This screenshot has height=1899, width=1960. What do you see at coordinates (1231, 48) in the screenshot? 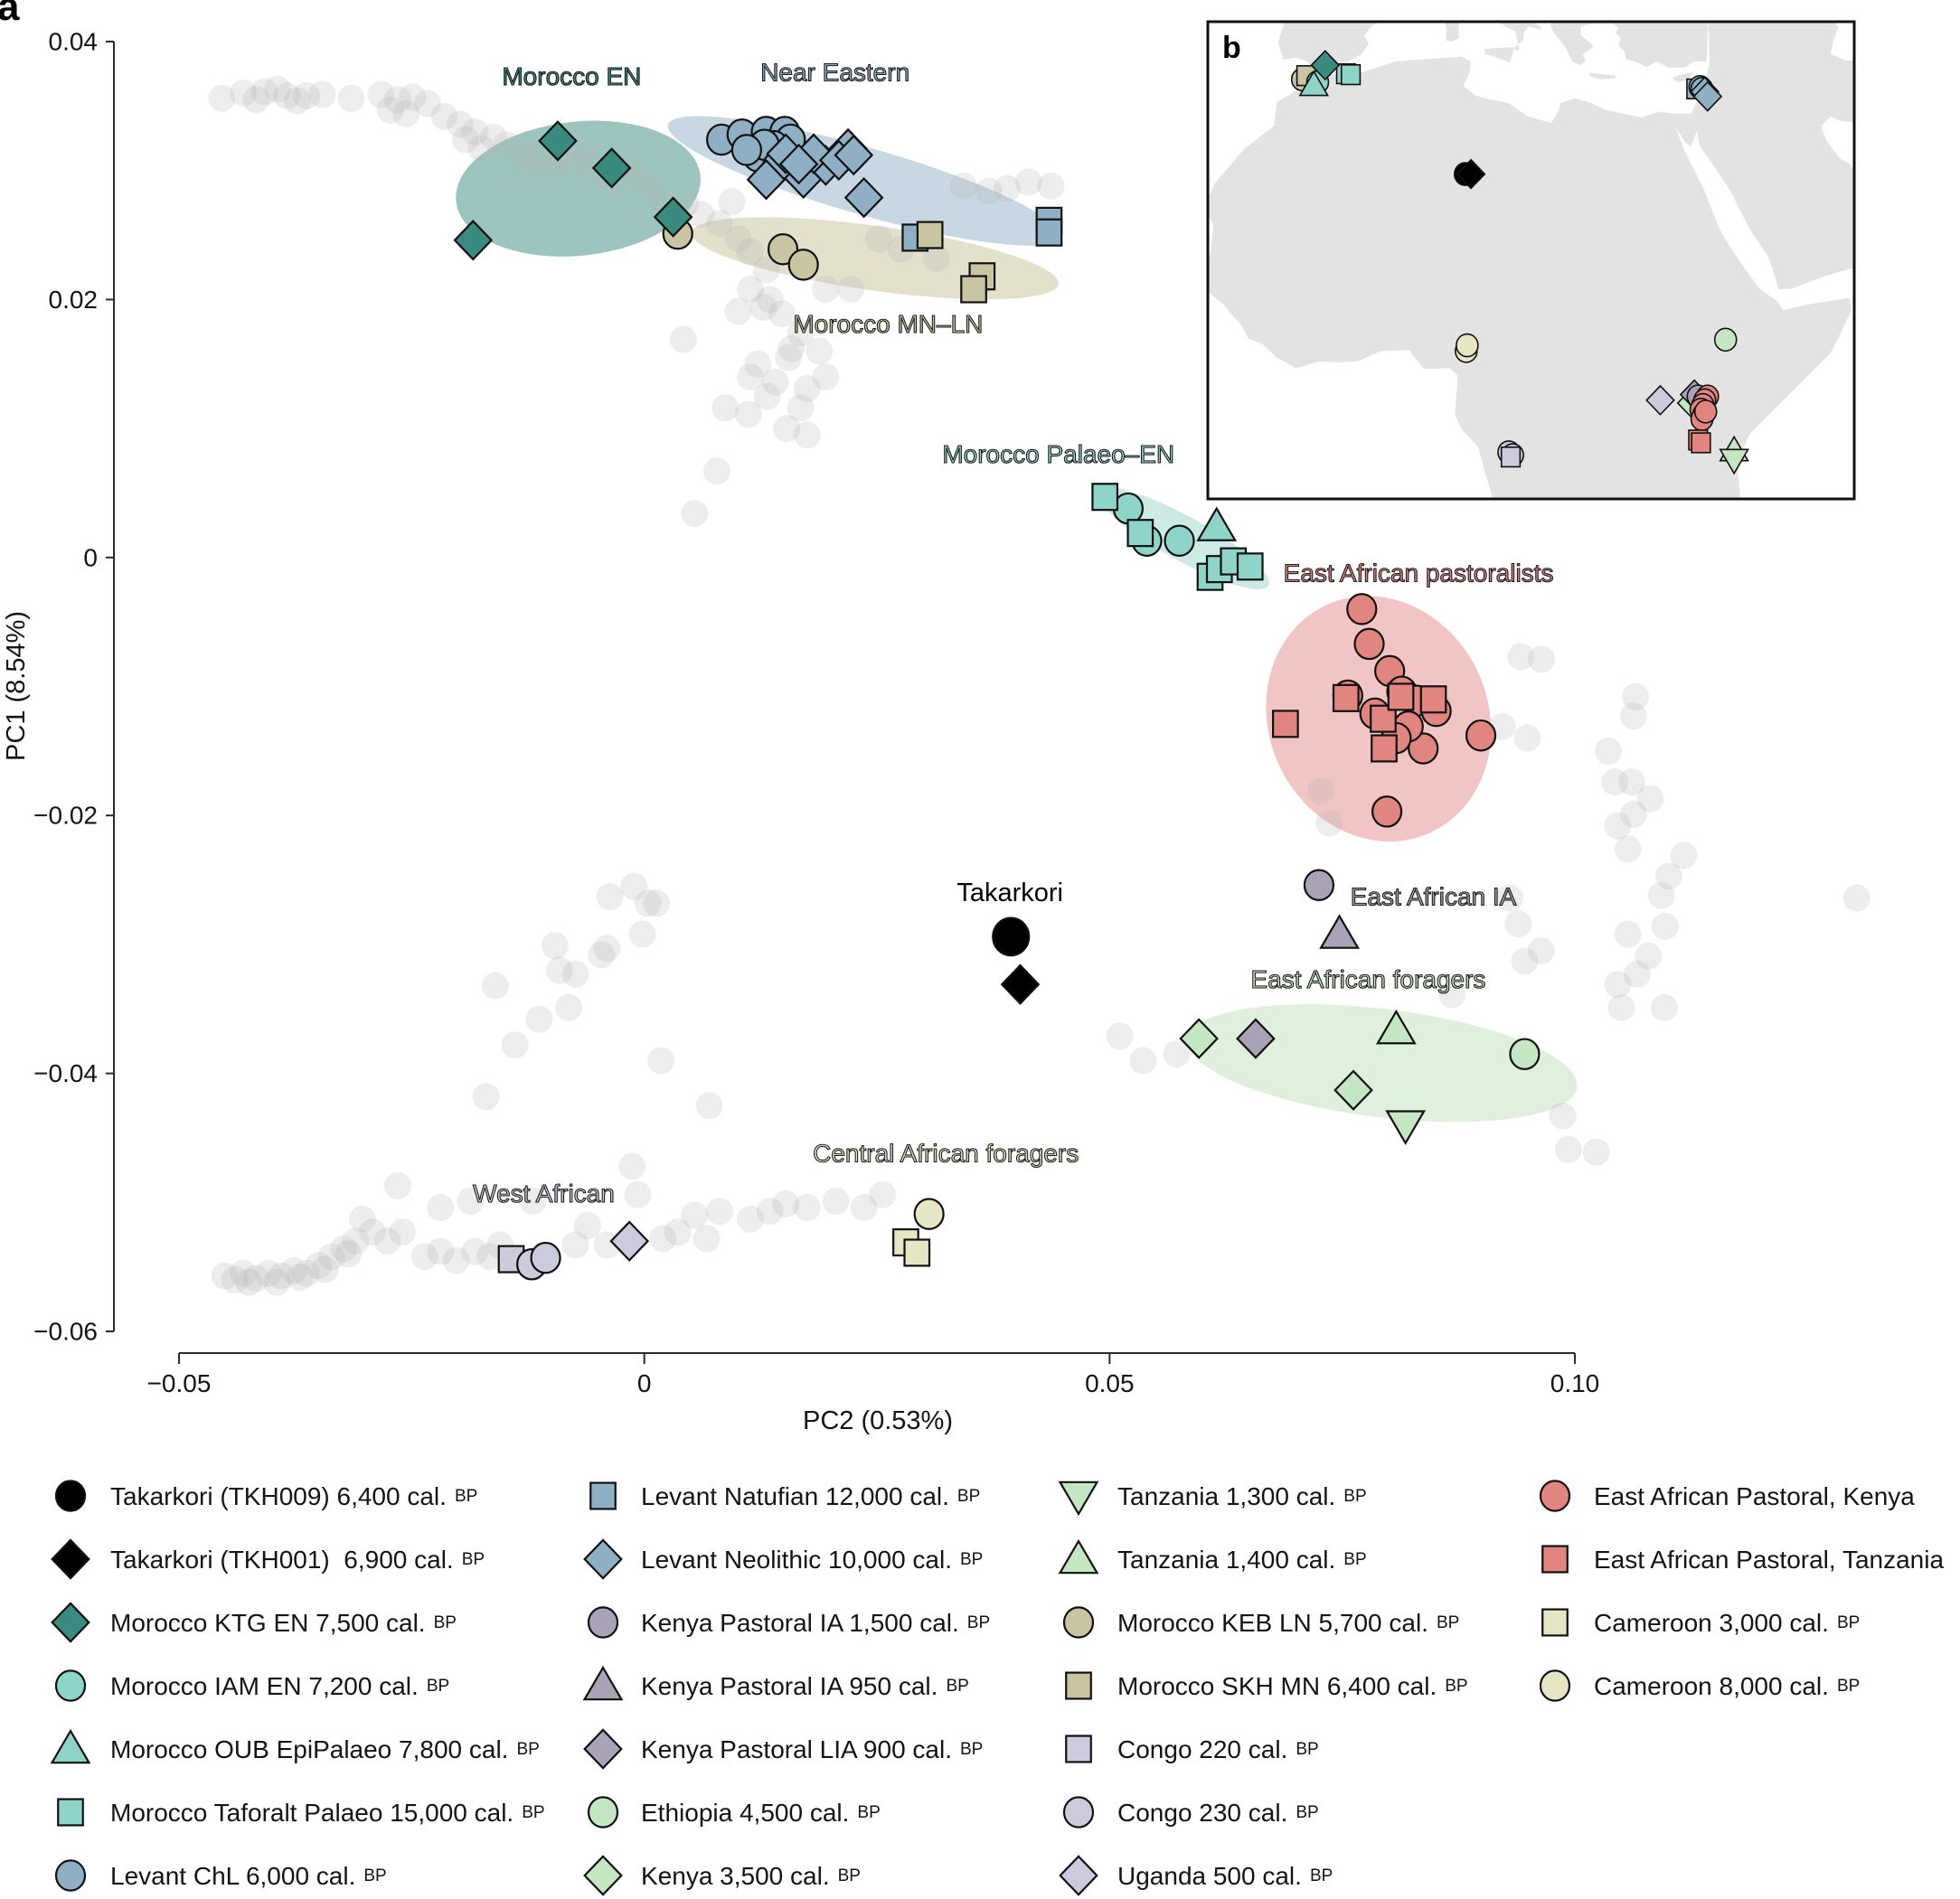
I see `panel-label-b: b` at bounding box center [1231, 48].